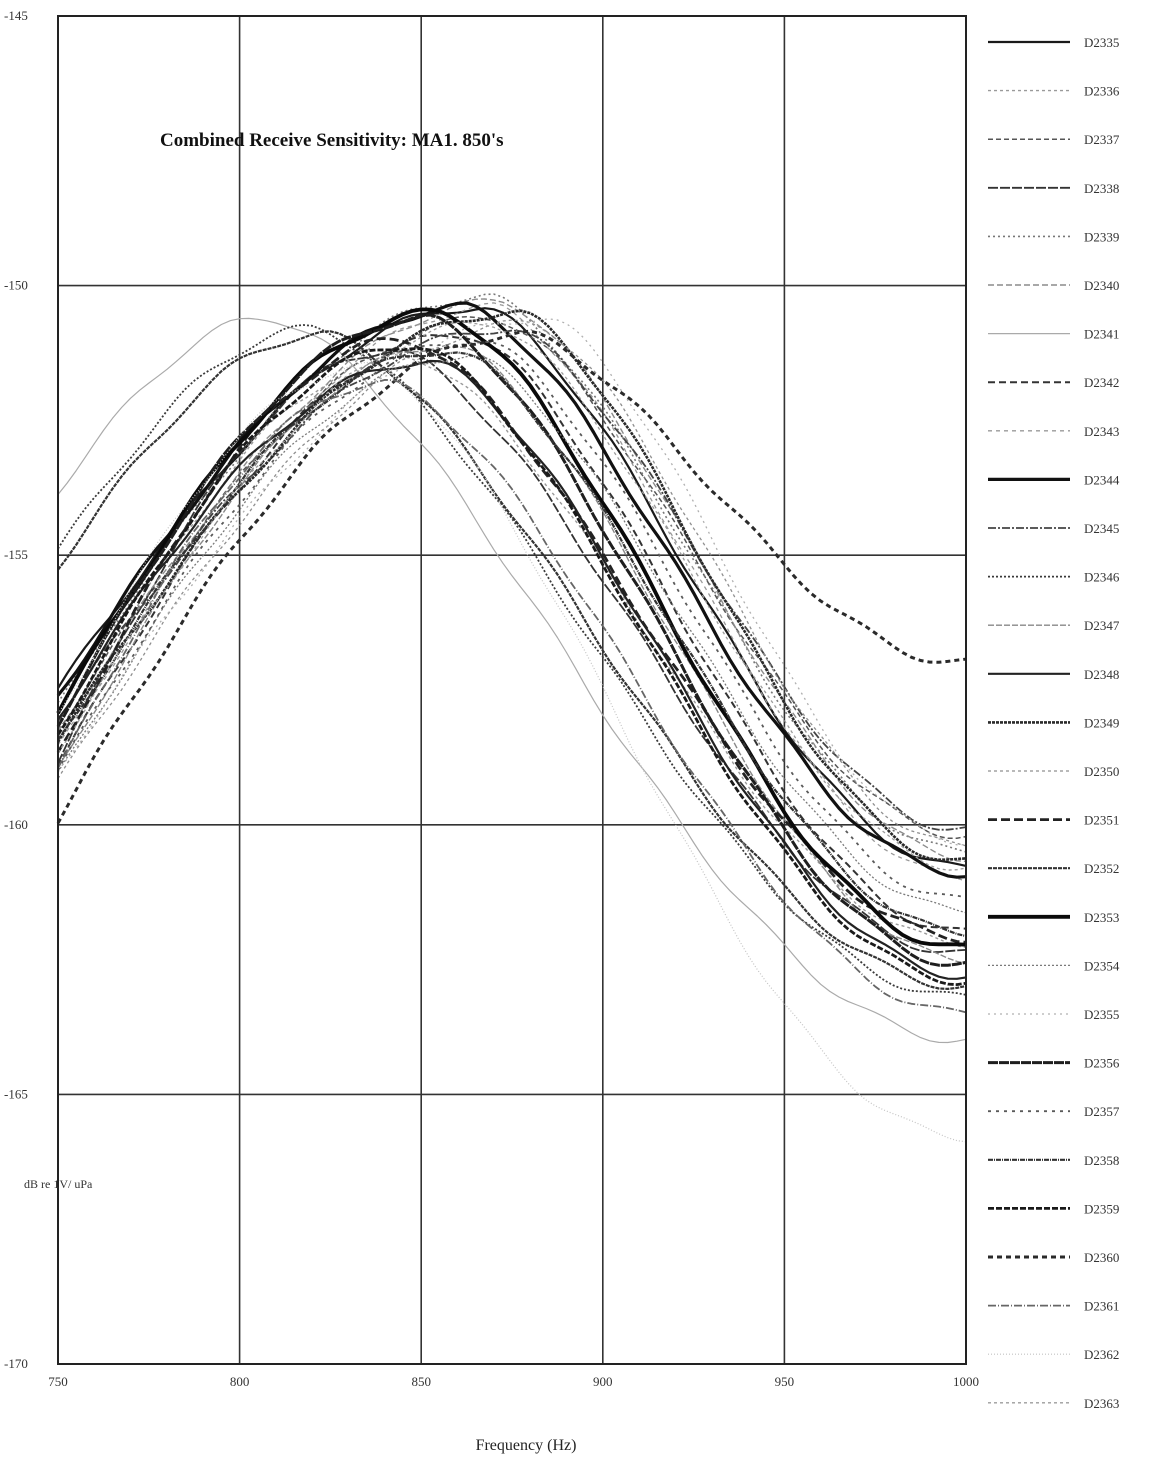 This screenshot has width=1151, height=1462. What do you see at coordinates (1053, 236) in the screenshot?
I see `legend-item: D2339` at bounding box center [1053, 236].